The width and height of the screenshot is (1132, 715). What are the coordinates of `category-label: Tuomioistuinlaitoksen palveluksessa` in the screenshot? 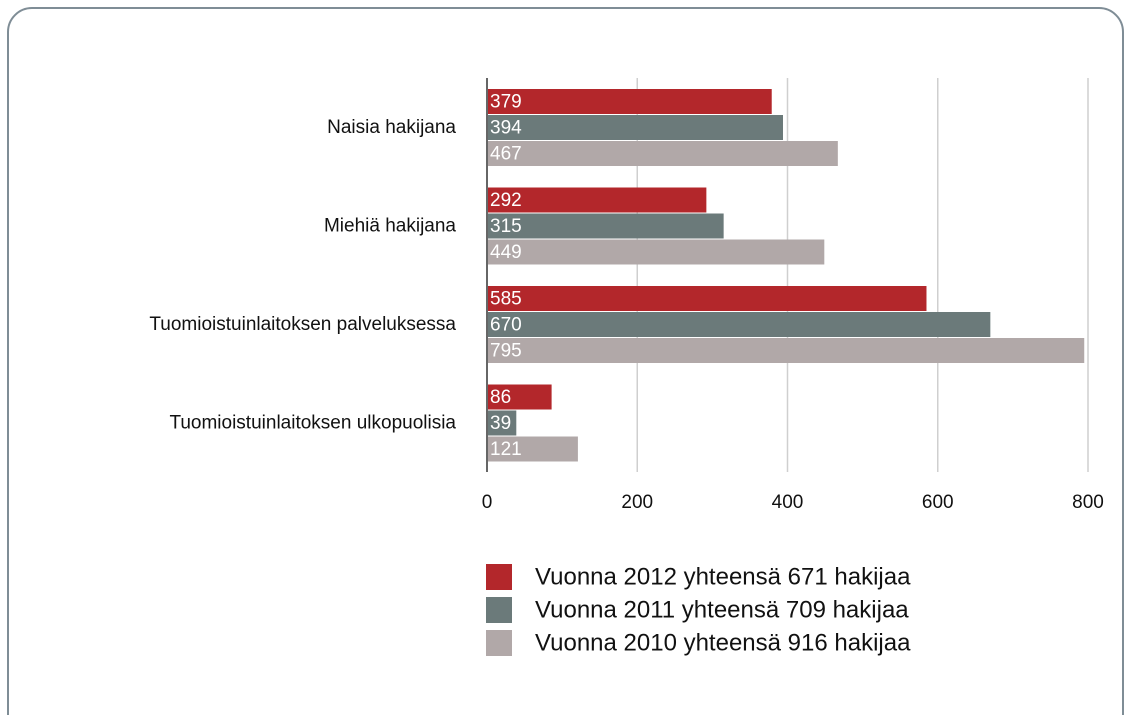 It's located at (302, 324).